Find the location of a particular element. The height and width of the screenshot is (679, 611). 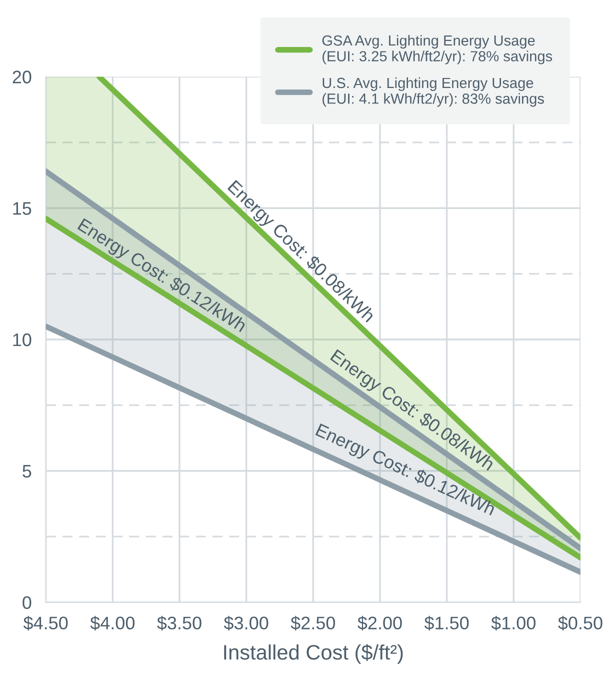

legend-label: GSA Avg. Lighting Energy Usage (EUI: 3.25 kWh/ft2/yr): 78% savings is located at coordinates (437, 49).